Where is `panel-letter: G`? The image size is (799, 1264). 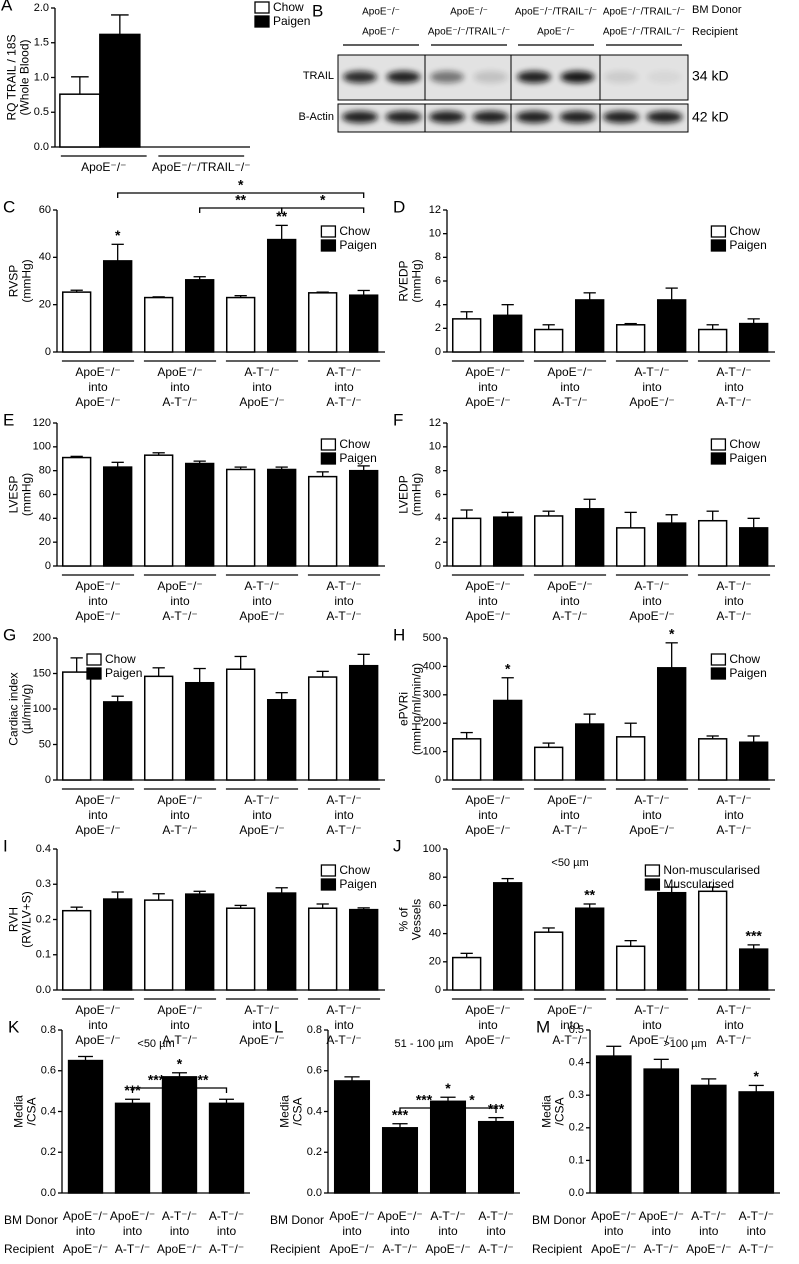 panel-letter: G is located at coordinates (9, 634).